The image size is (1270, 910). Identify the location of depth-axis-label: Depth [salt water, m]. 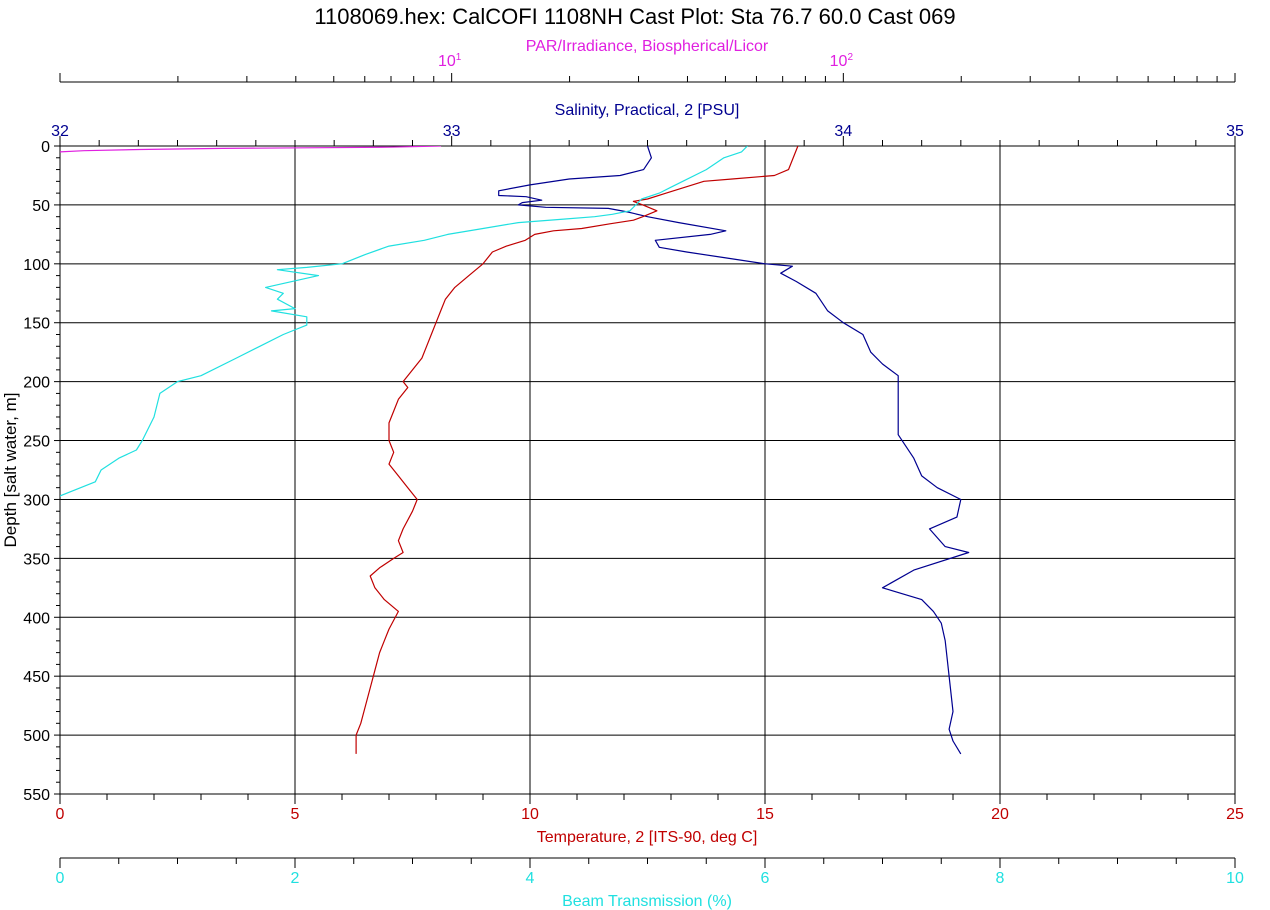
(10, 470).